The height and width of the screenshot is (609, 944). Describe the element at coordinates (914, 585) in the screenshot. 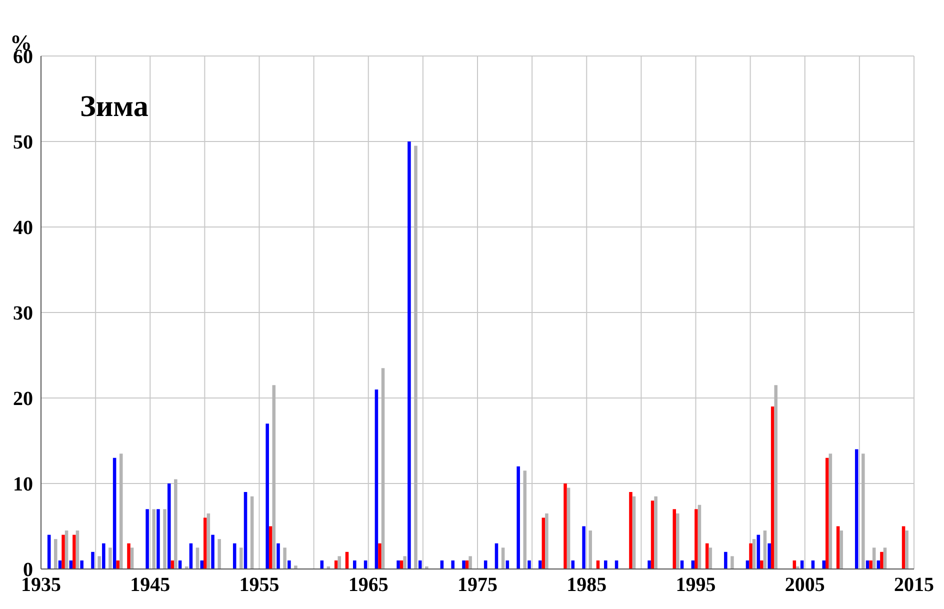

I see `x-tick-label: 2015` at that location.